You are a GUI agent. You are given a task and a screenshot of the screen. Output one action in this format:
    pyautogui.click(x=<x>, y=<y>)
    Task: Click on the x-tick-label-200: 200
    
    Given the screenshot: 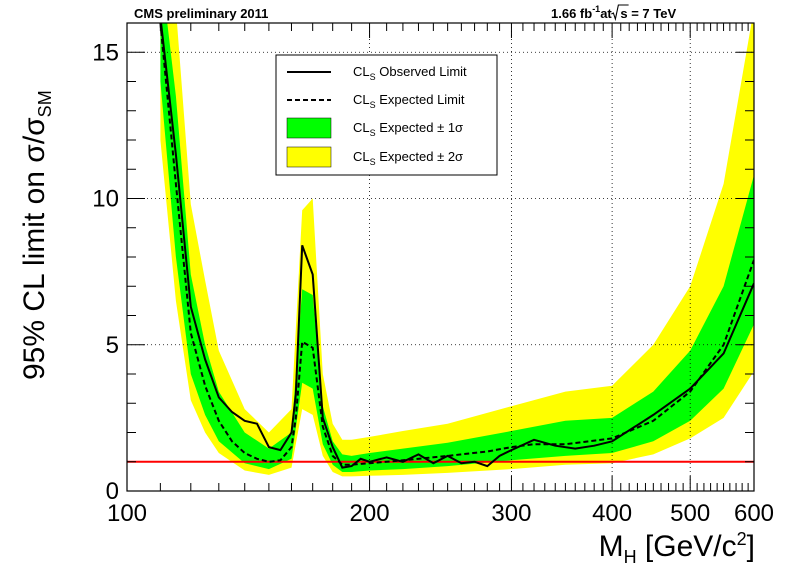 What is the action you would take?
    pyautogui.click(x=370, y=513)
    